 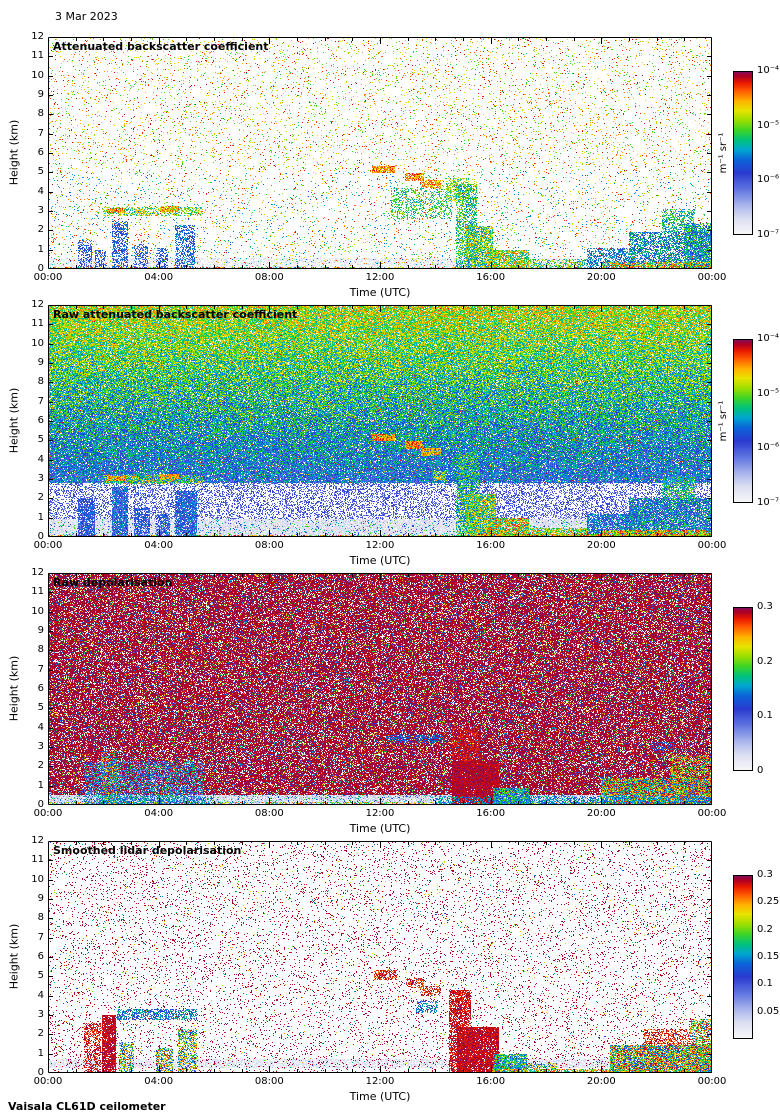 What do you see at coordinates (161, 46) in the screenshot?
I see `panel-title-0: Attenuated backscatter coefficient` at bounding box center [161, 46].